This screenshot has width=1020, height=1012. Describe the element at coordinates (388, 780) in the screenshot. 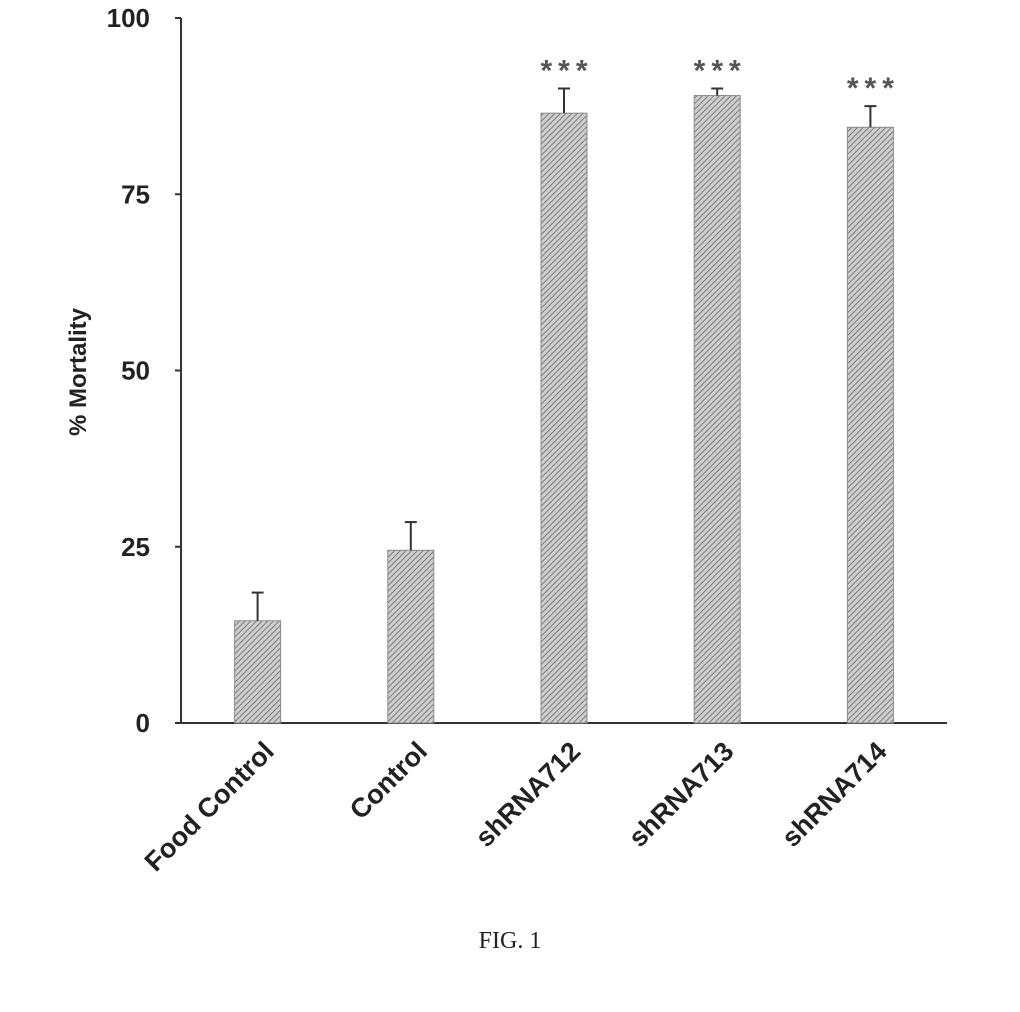

I see `category-label: Control` at that location.